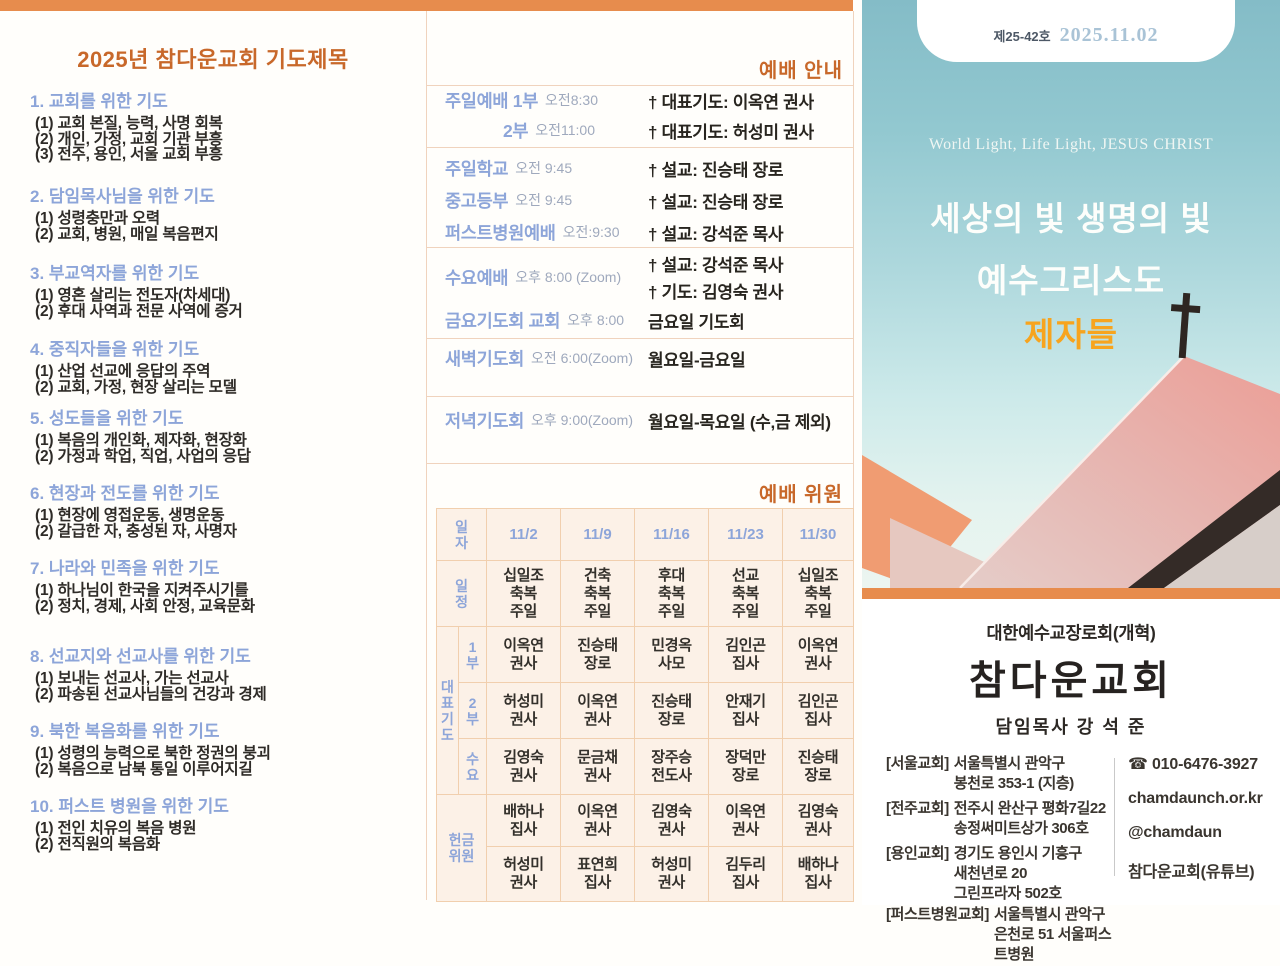 This screenshot has height=966, width=1280. I want to click on prayer-heading: 5. 성도들을 위한 기도, so click(107, 418).